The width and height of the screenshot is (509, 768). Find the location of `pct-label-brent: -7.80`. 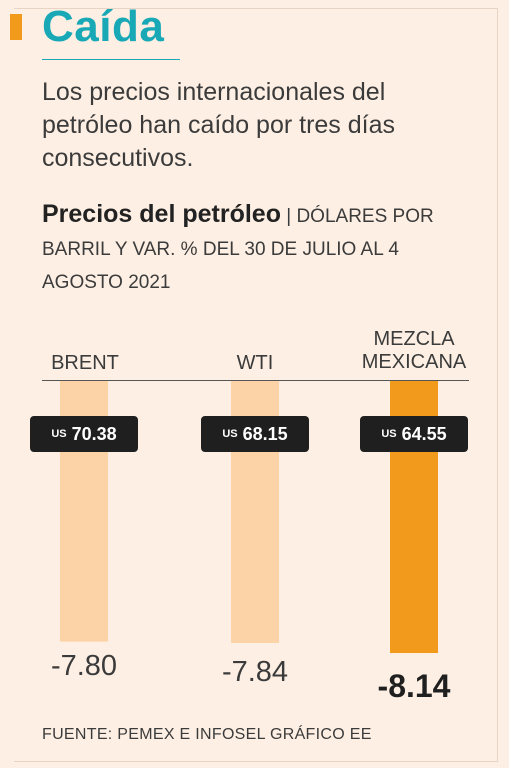

pct-label-brent: -7.80 is located at coordinates (84, 666).